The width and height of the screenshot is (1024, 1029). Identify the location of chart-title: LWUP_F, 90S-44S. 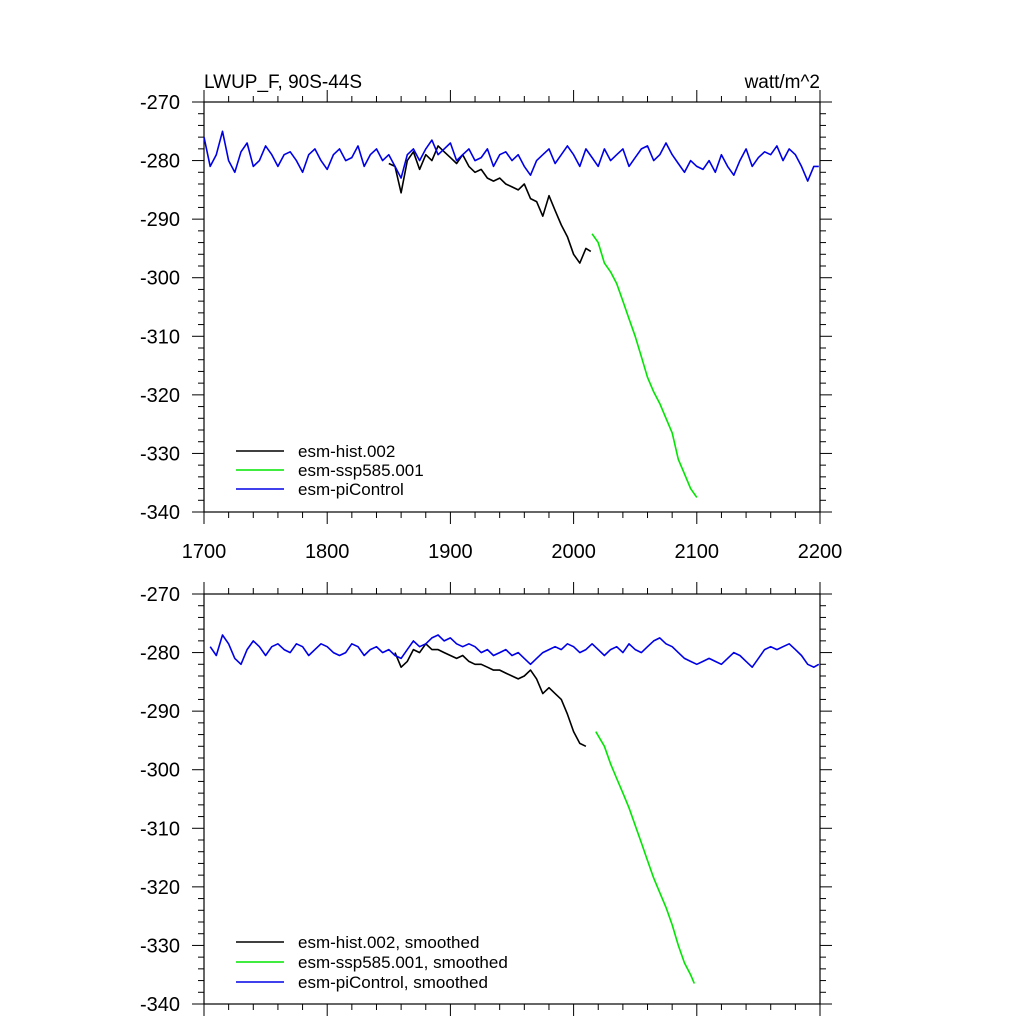
(283, 82).